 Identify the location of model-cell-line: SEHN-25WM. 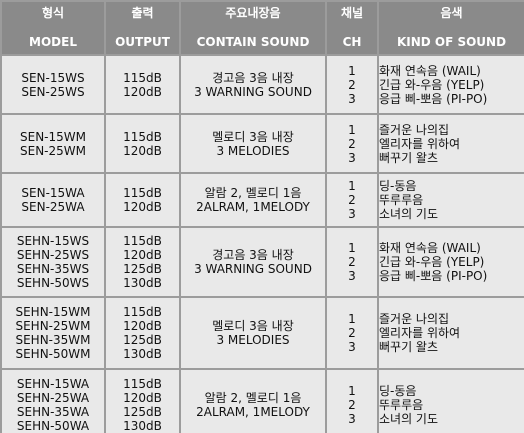
(53, 326).